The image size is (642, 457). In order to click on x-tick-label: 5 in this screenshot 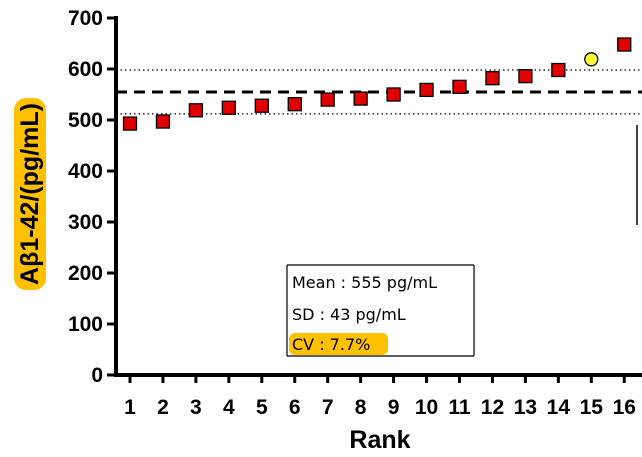, I will do `click(262, 407)`.